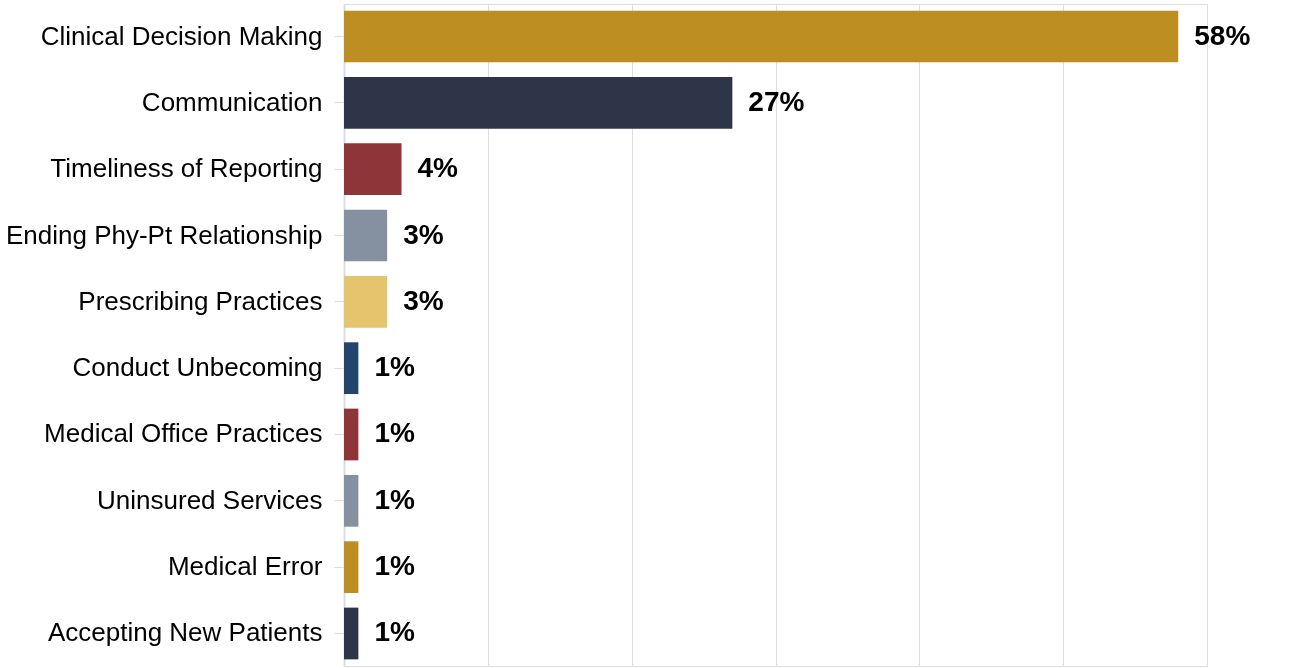 This screenshot has width=1297, height=668. Describe the element at coordinates (776, 101) in the screenshot. I see `data-label: 27%` at that location.